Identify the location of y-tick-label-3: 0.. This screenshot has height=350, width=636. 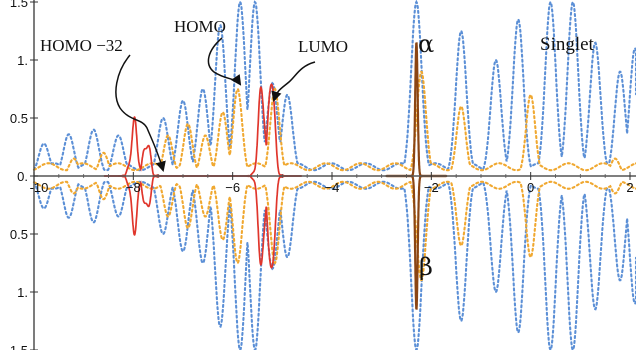
(22, 176).